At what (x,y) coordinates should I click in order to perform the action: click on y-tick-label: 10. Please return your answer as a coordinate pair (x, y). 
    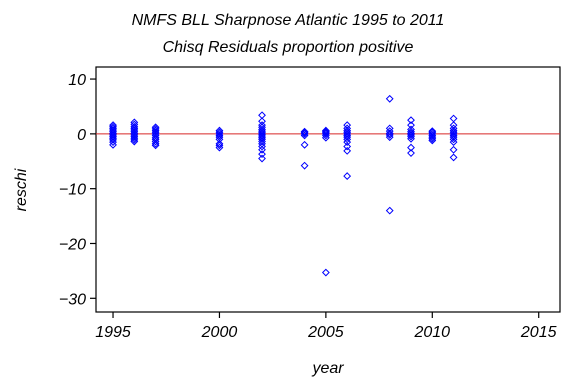
    Looking at the image, I should click on (77, 80).